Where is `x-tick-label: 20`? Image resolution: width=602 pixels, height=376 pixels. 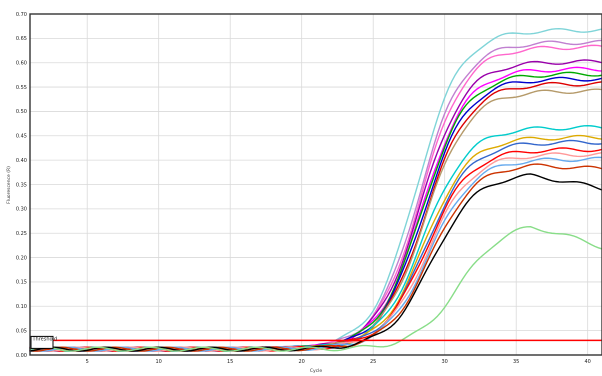 x-tick-label: 20 is located at coordinates (302, 362).